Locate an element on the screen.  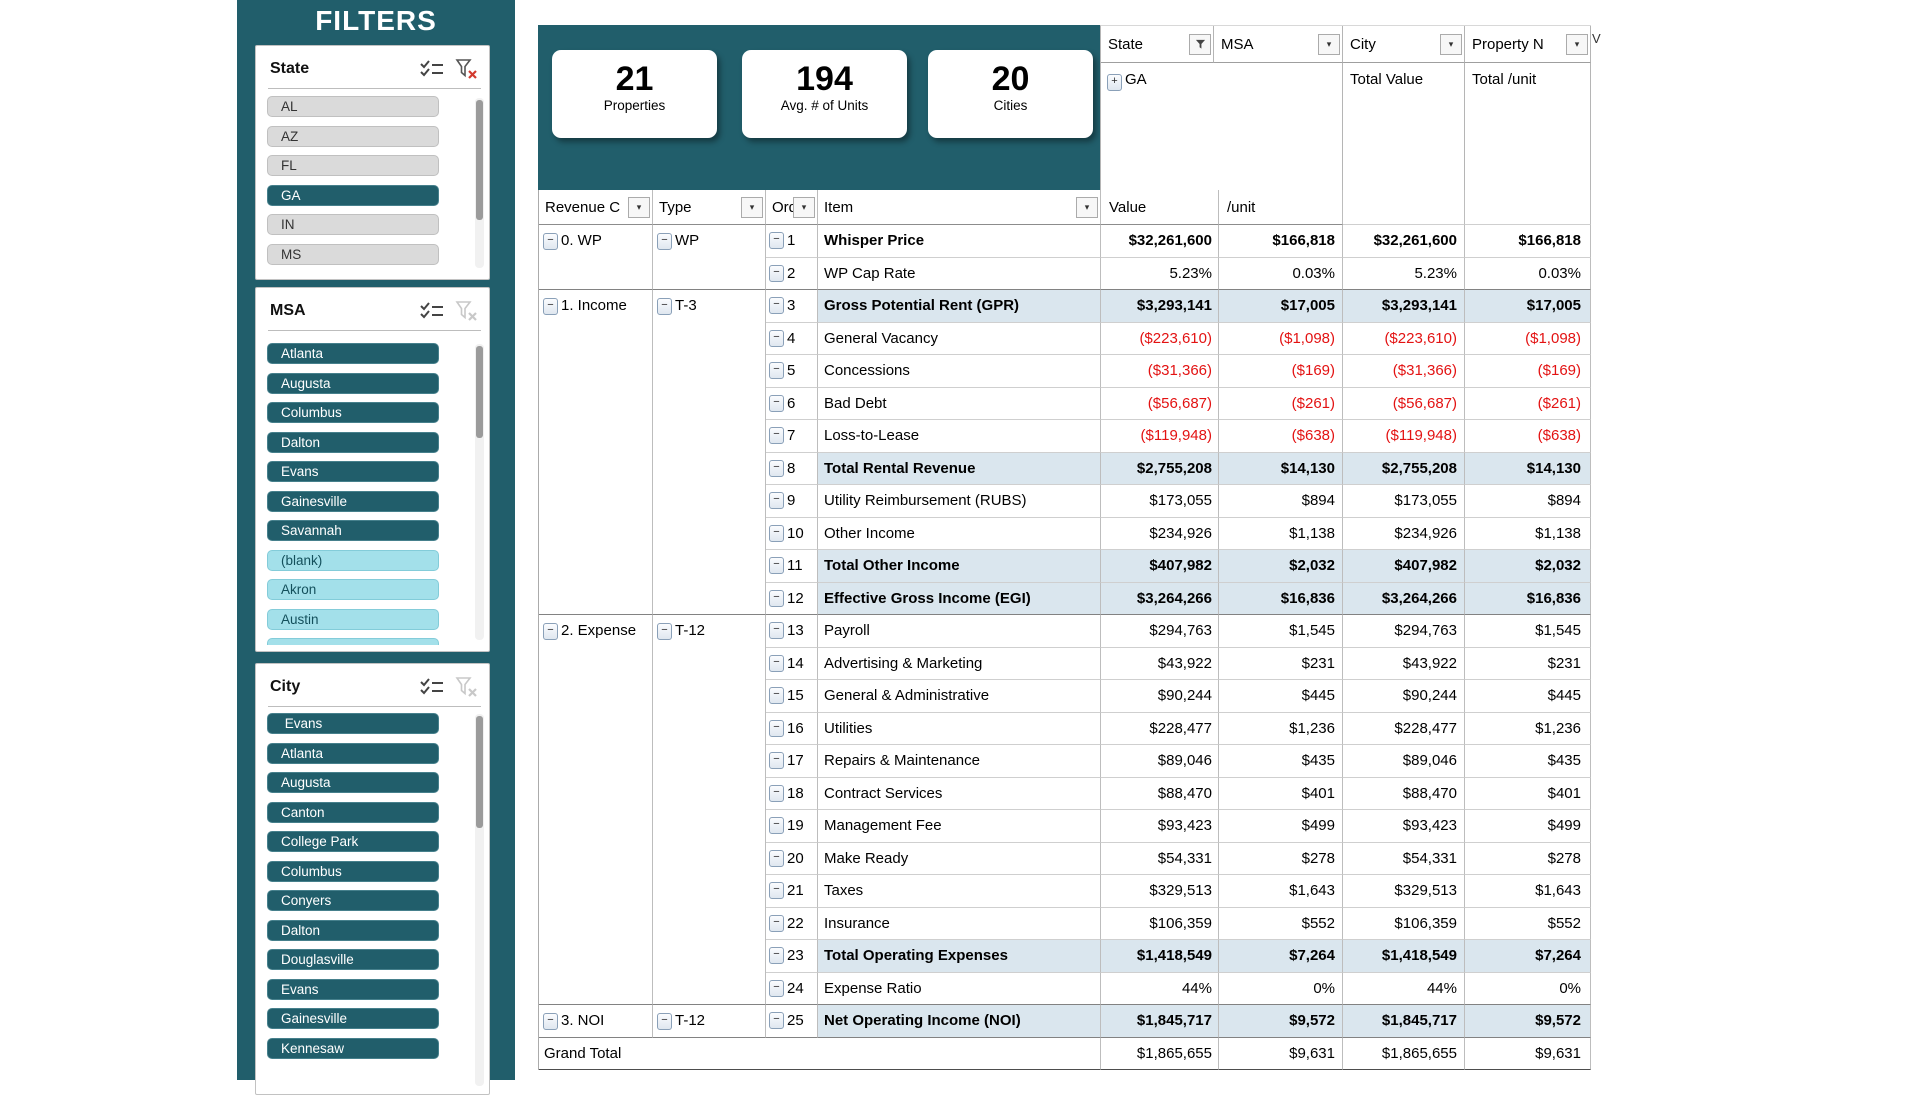
total-per-unit-cell: $231 is located at coordinates (1528, 663).